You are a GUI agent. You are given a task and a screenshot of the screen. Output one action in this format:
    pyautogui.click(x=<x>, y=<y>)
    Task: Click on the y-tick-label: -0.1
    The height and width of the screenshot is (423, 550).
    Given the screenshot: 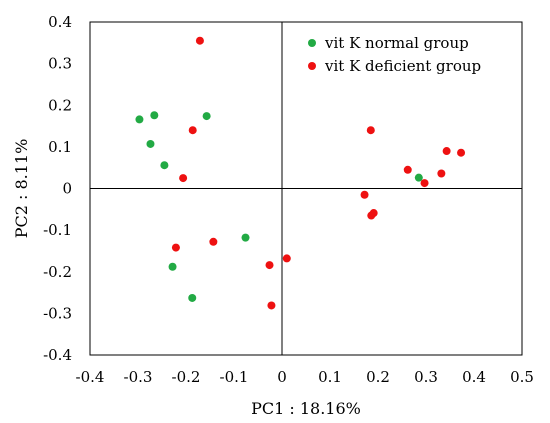 What is the action you would take?
    pyautogui.click(x=57, y=230)
    